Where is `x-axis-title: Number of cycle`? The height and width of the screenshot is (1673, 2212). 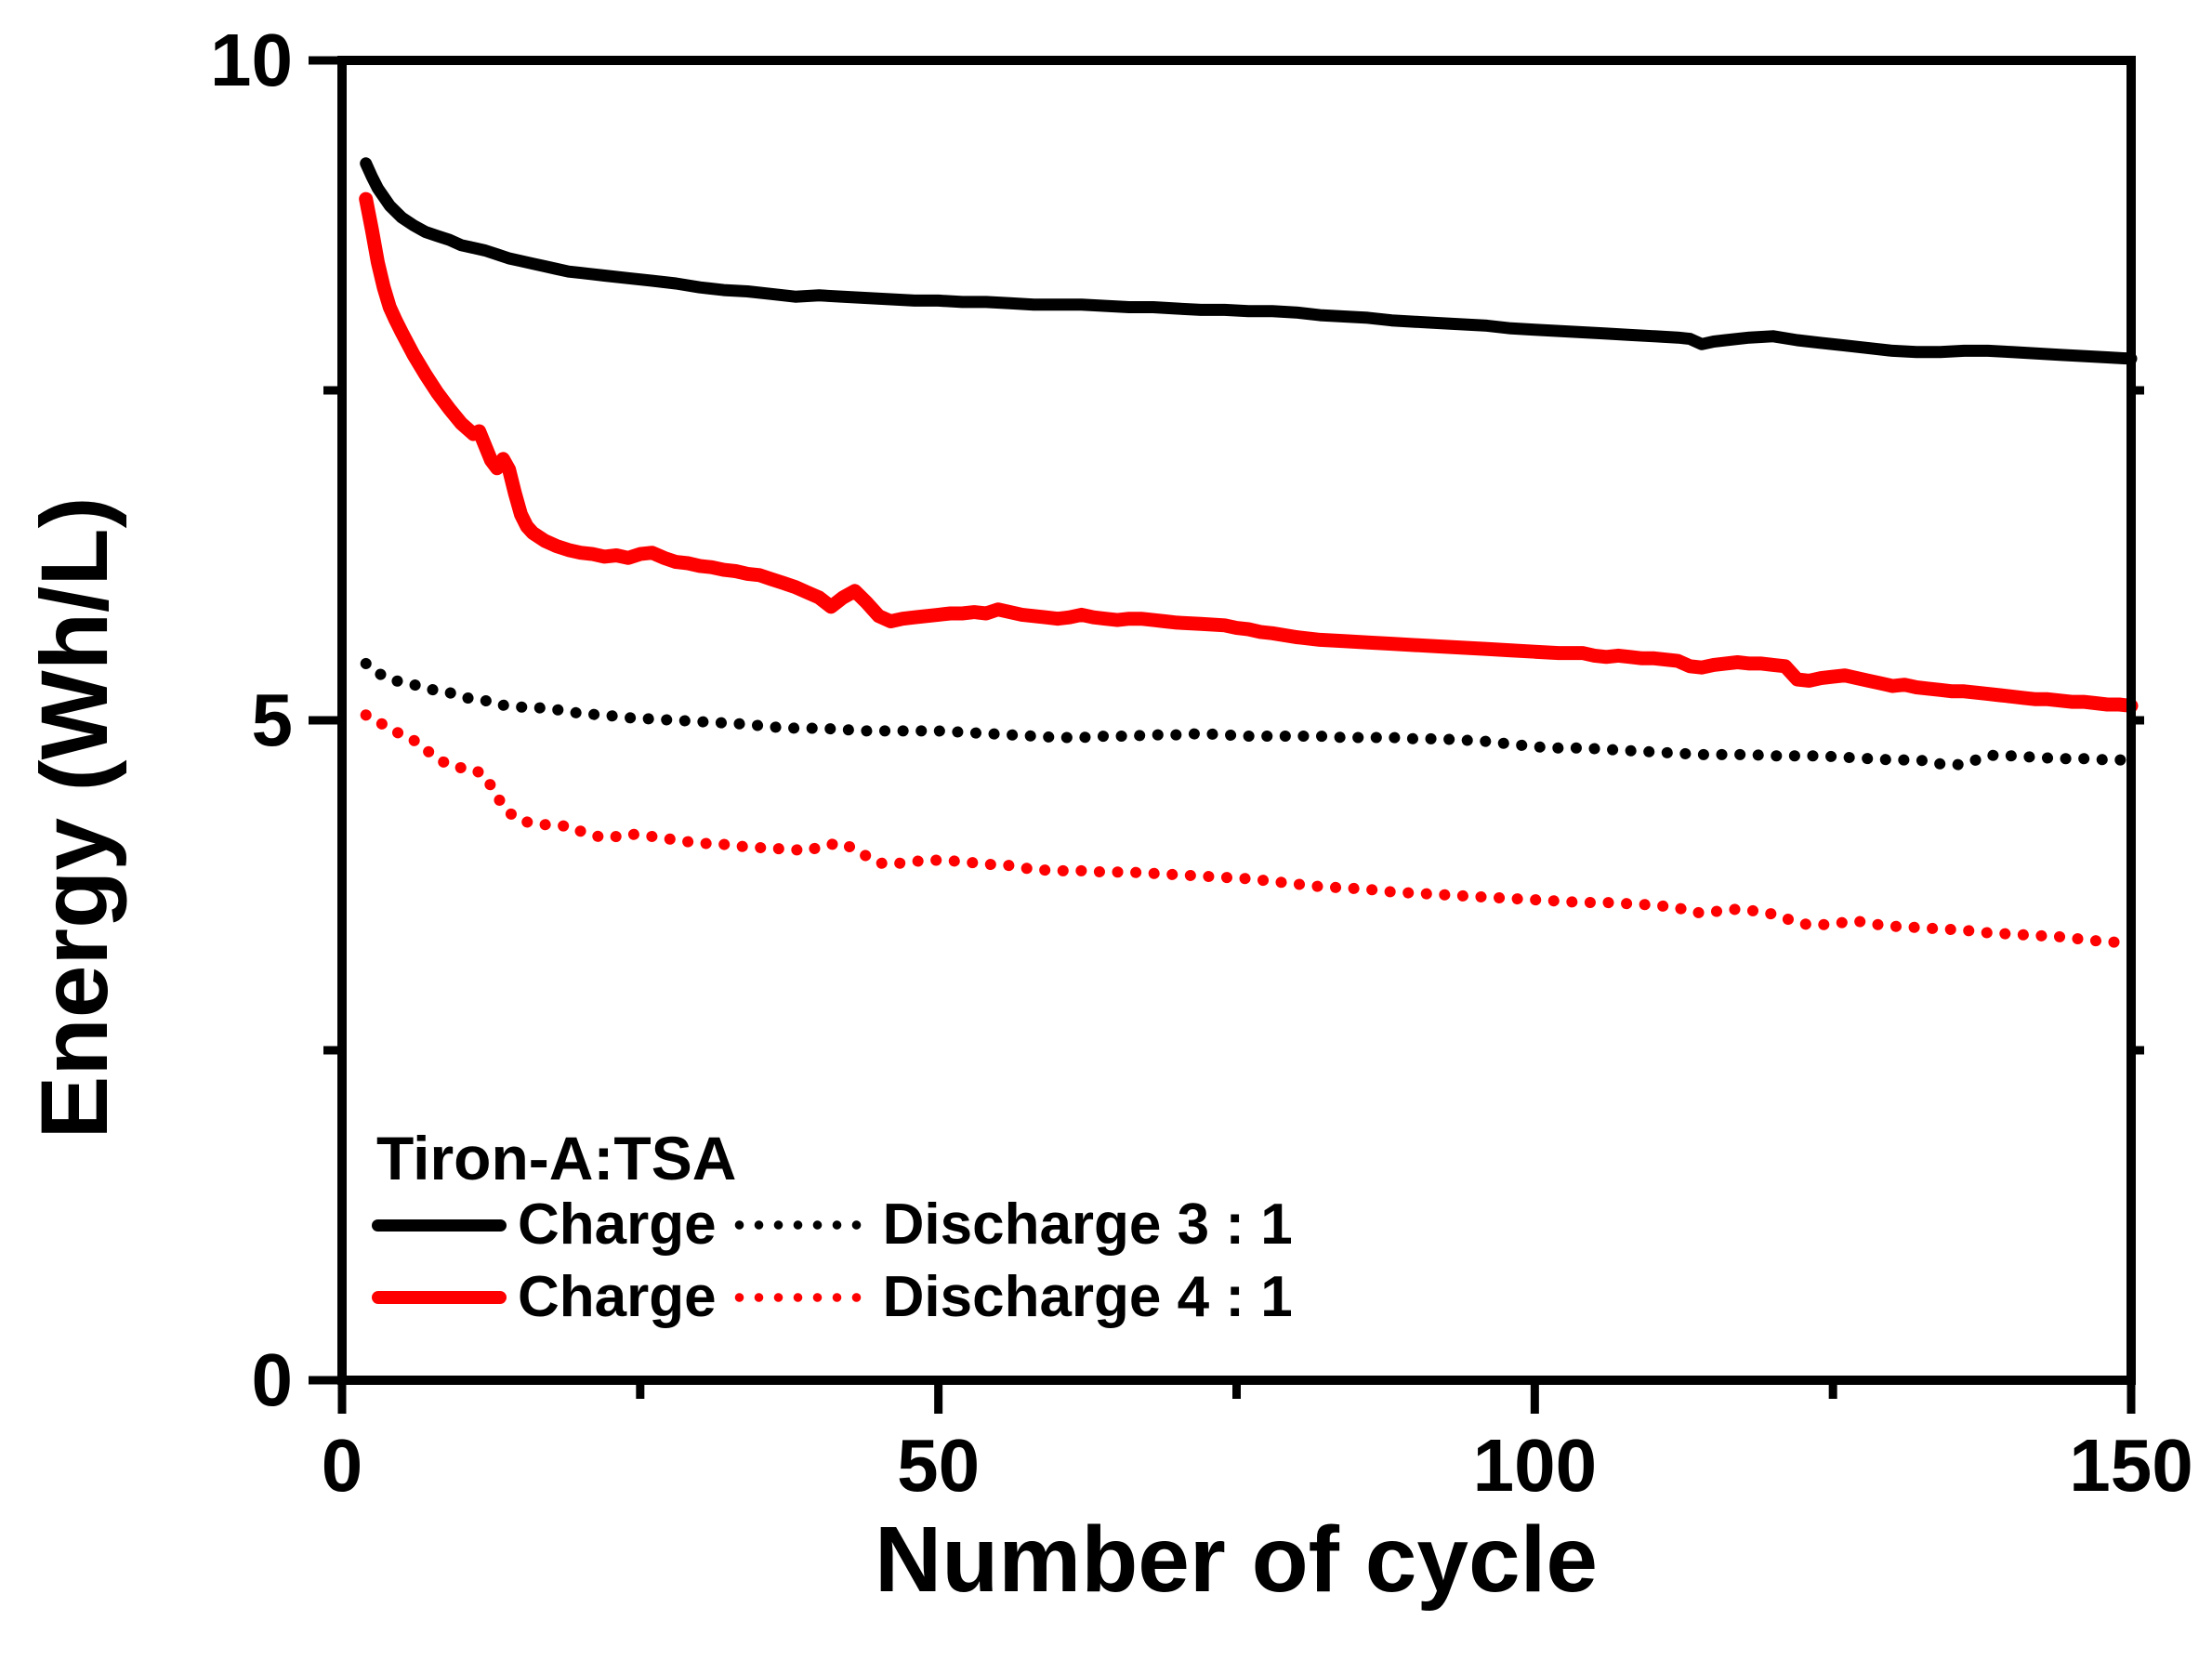
x-axis-title: Number of cycle is located at coordinates (1236, 1560).